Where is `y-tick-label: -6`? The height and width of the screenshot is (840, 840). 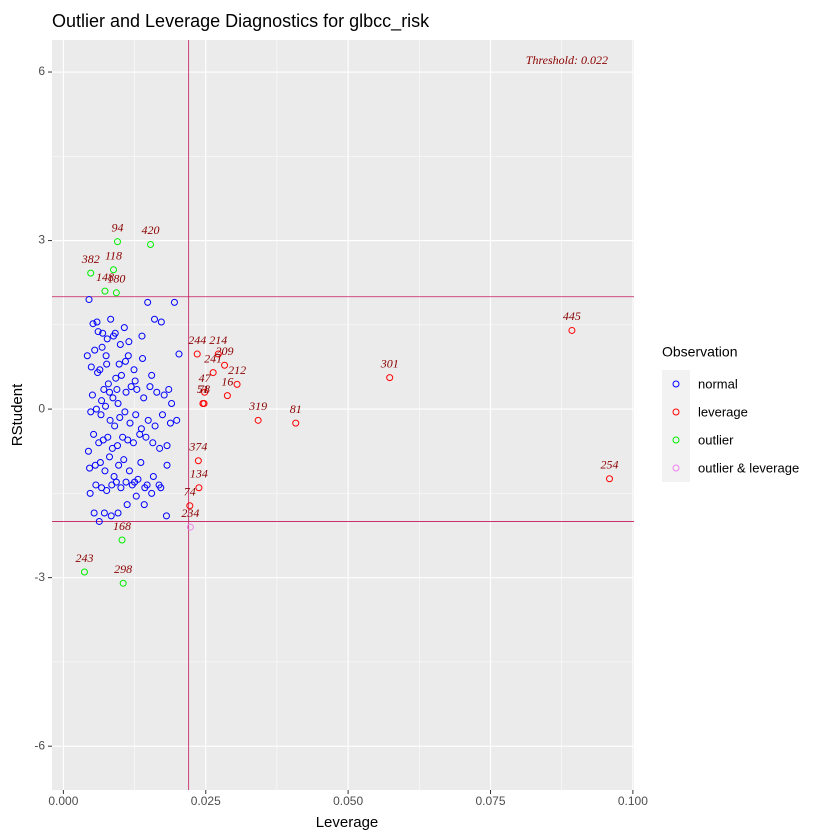 y-tick-label: -6 is located at coordinates (39, 745).